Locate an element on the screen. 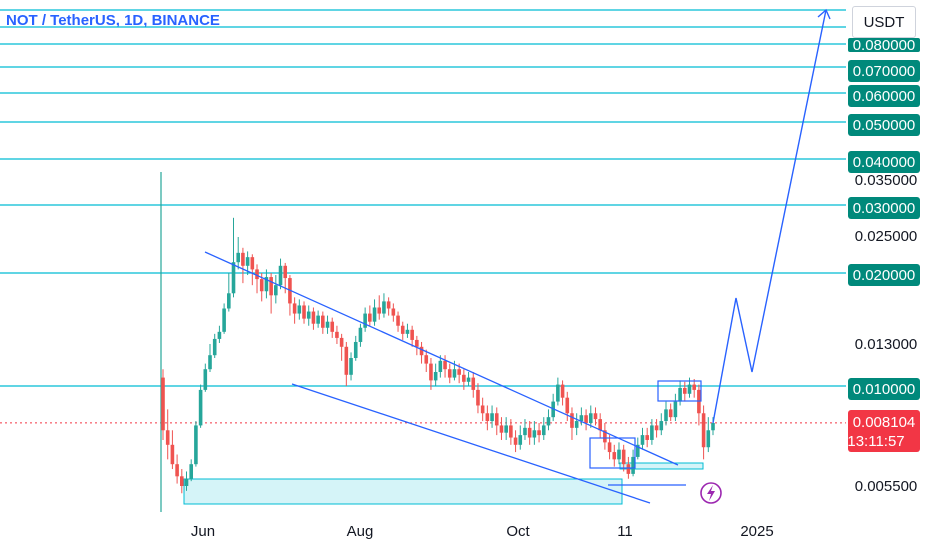 The height and width of the screenshot is (550, 932). current-price-label: 0.008104 is located at coordinates (884, 422).